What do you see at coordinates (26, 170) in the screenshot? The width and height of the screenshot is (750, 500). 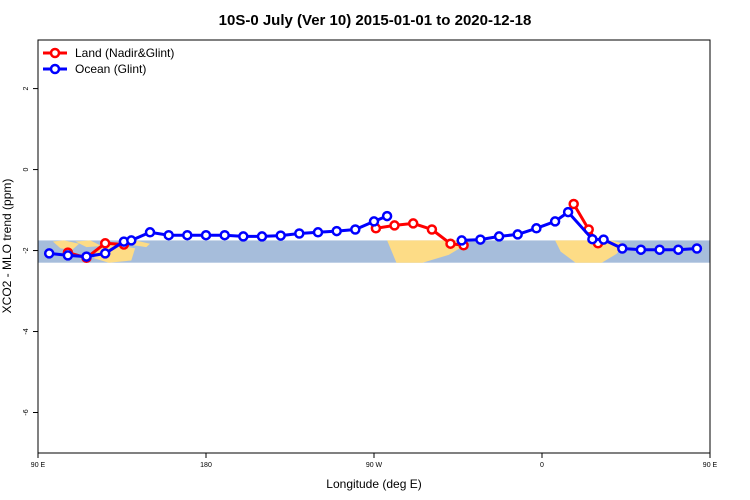 I see `y-tick-label: 0` at bounding box center [26, 170].